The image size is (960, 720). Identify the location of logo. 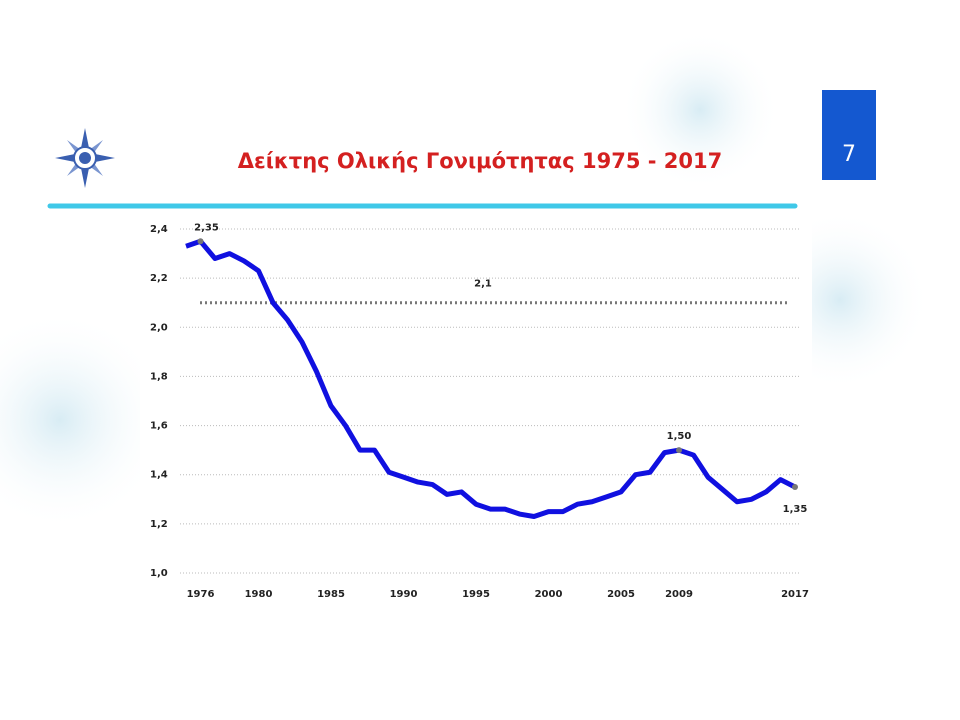
(85, 158).